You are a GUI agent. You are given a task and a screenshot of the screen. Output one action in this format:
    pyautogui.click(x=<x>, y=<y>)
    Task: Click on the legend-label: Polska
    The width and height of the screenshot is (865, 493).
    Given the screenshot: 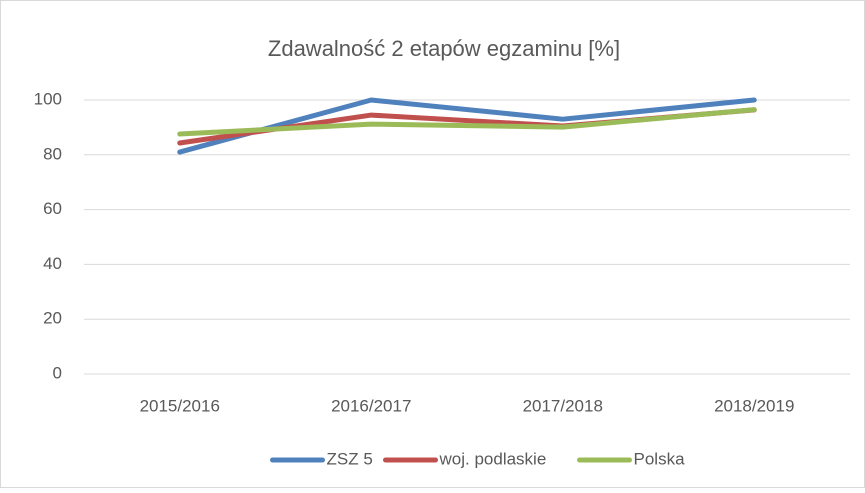 What is the action you would take?
    pyautogui.click(x=660, y=458)
    